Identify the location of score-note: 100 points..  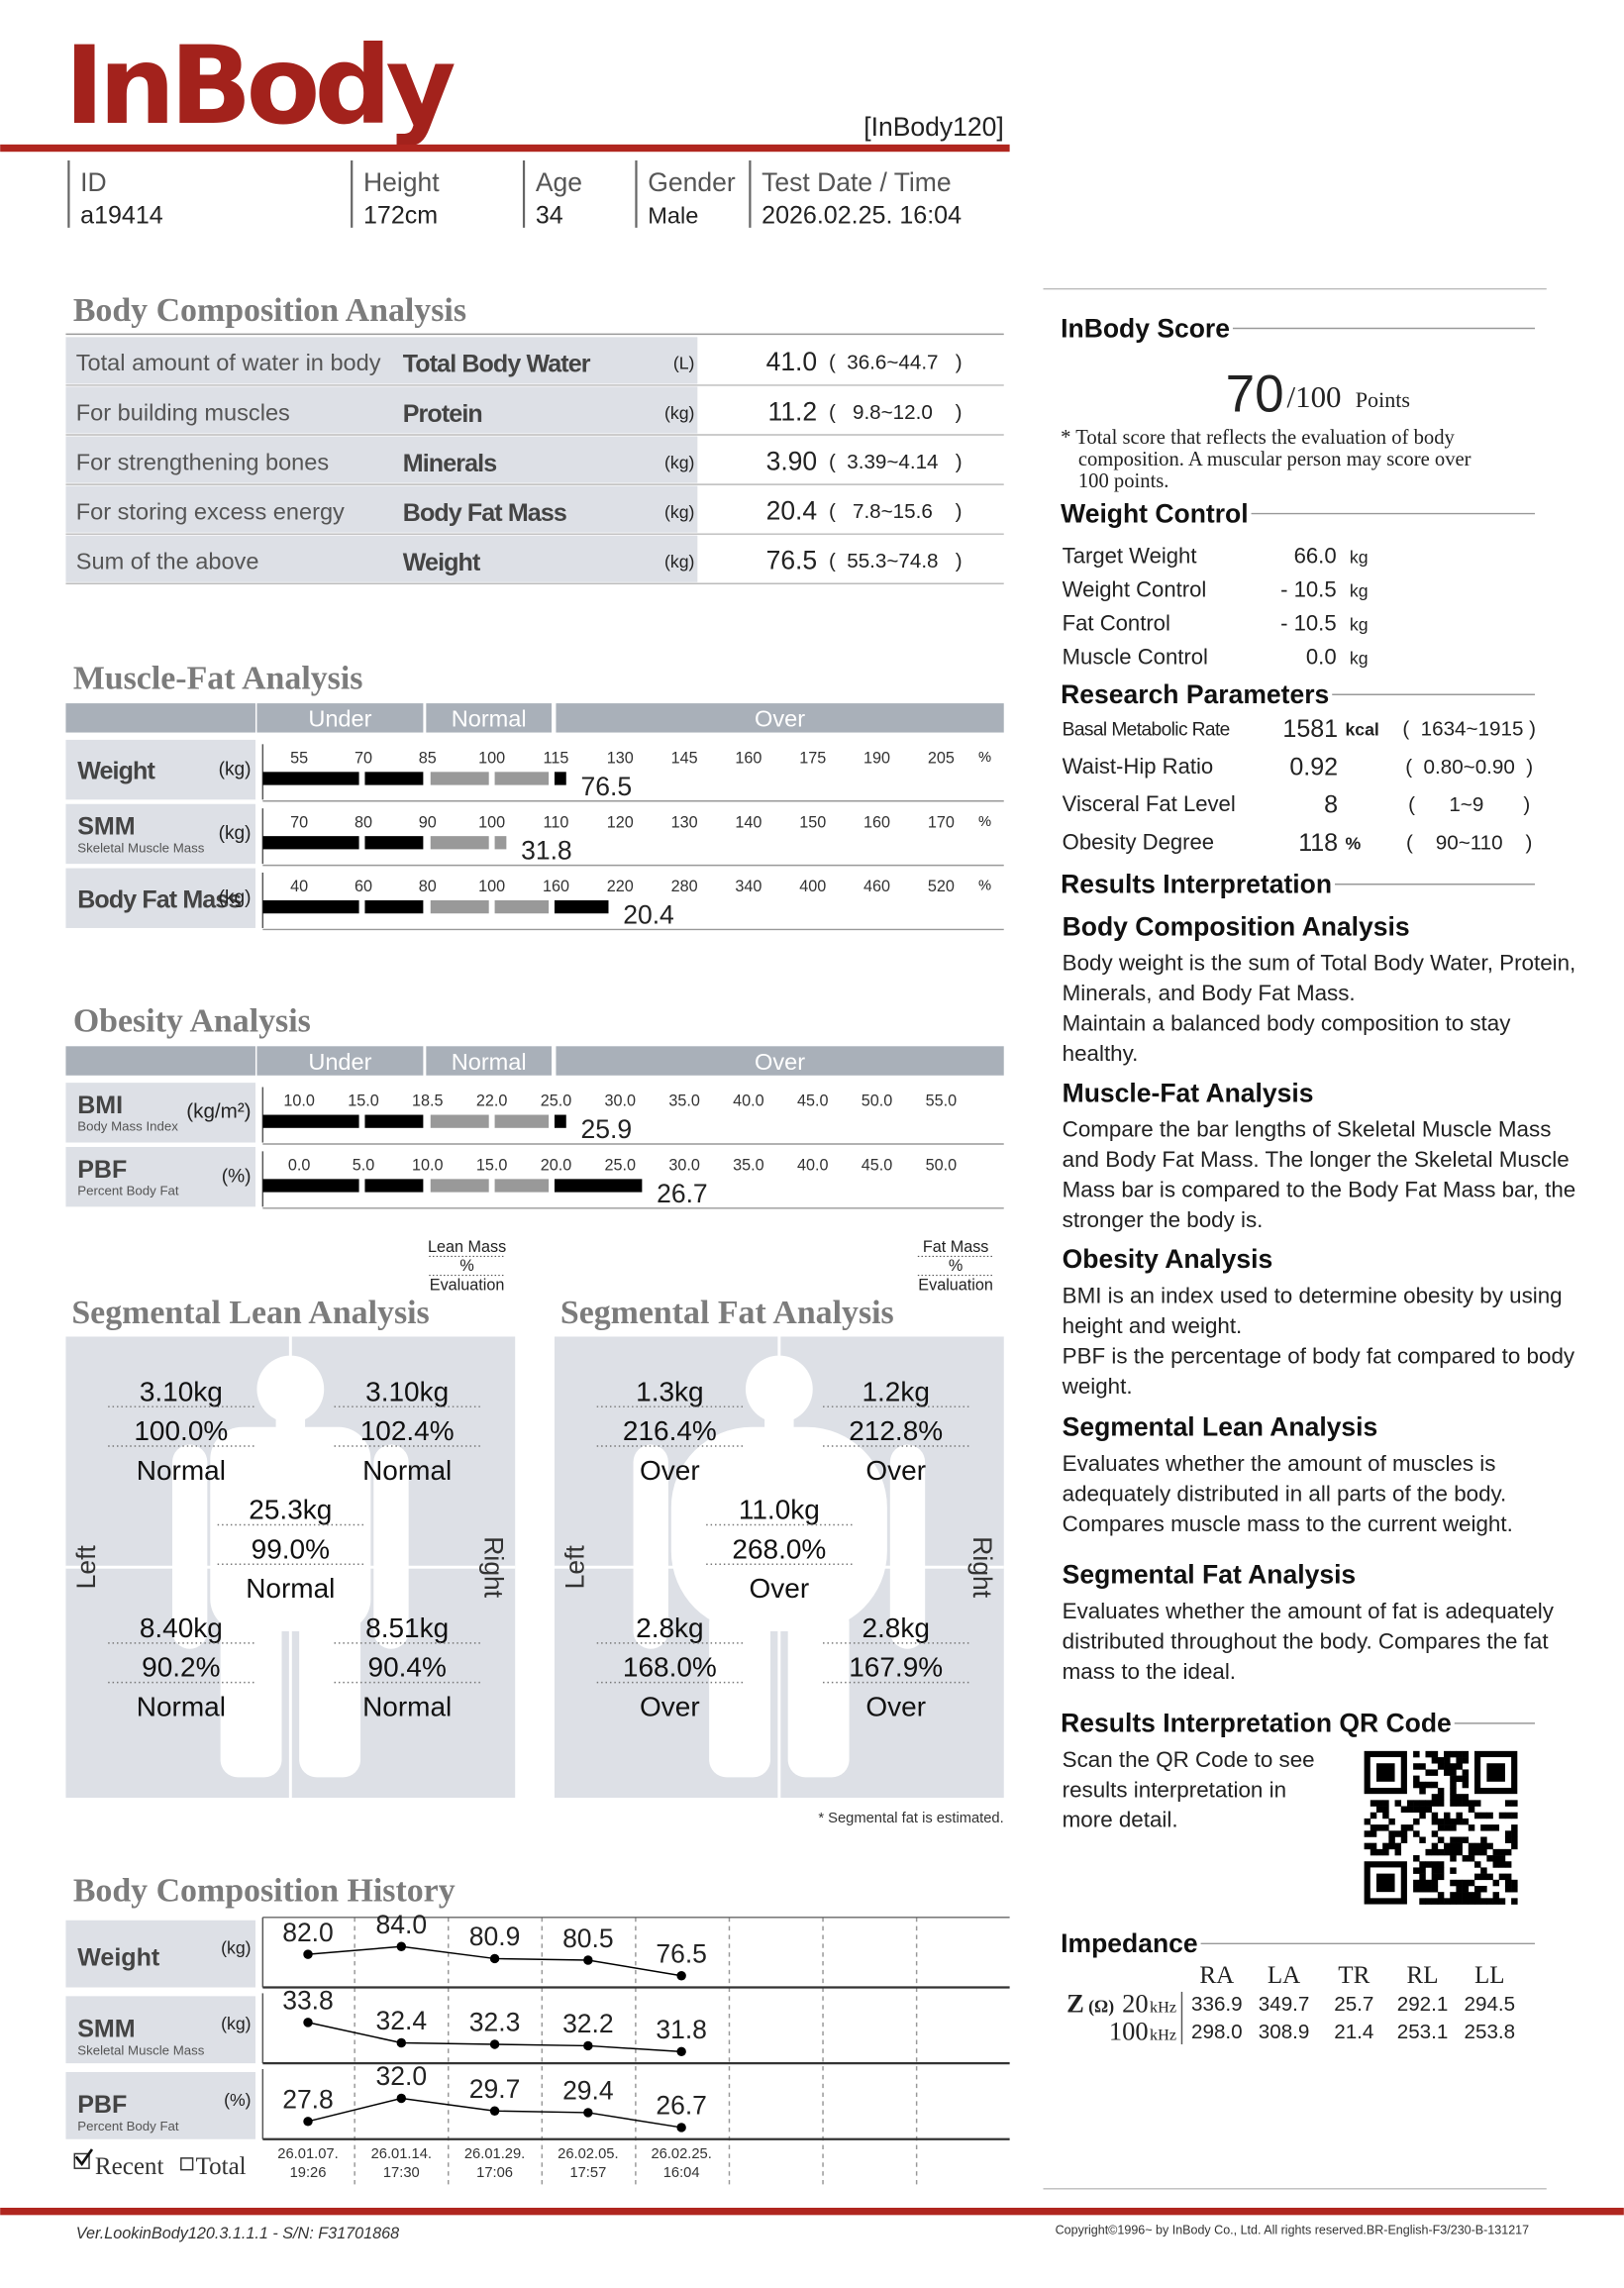
(1123, 481).